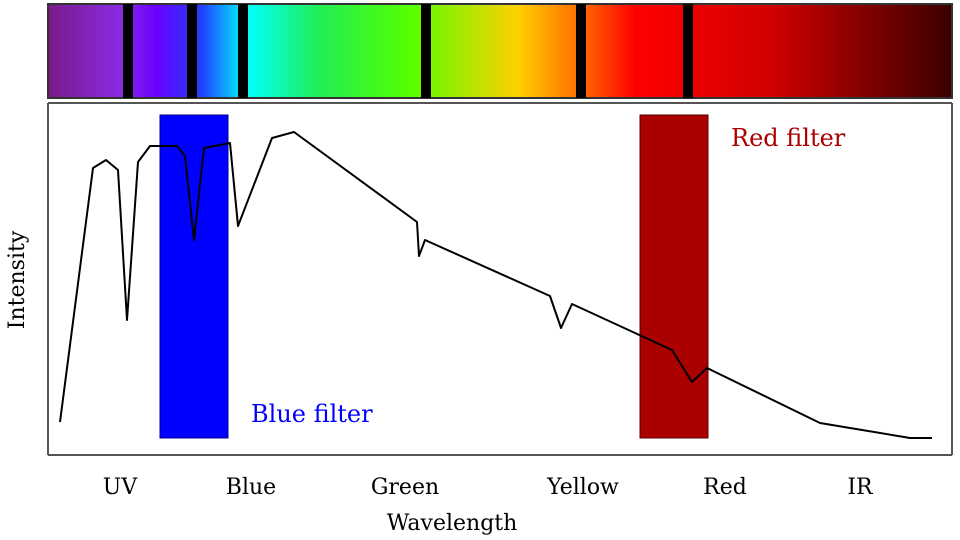 The width and height of the screenshot is (960, 540). I want to click on x-tick-labels: UV Blue Green Yellow Red IR, so click(488, 487).